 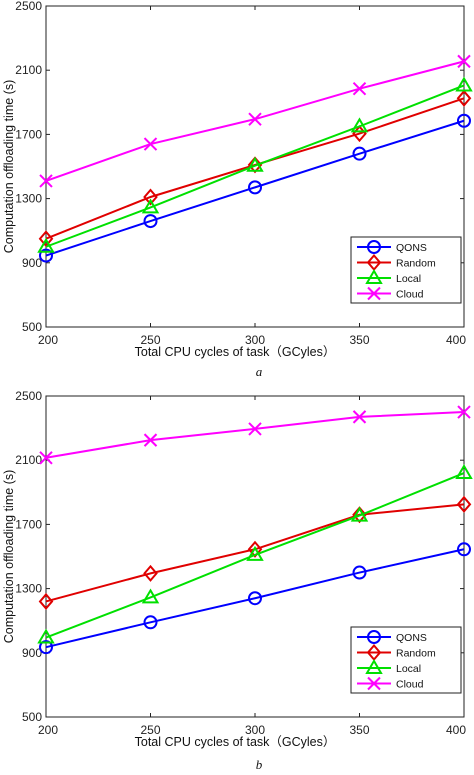 I want to click on legend: QONS Random Local Cloud, so click(x=406, y=270).